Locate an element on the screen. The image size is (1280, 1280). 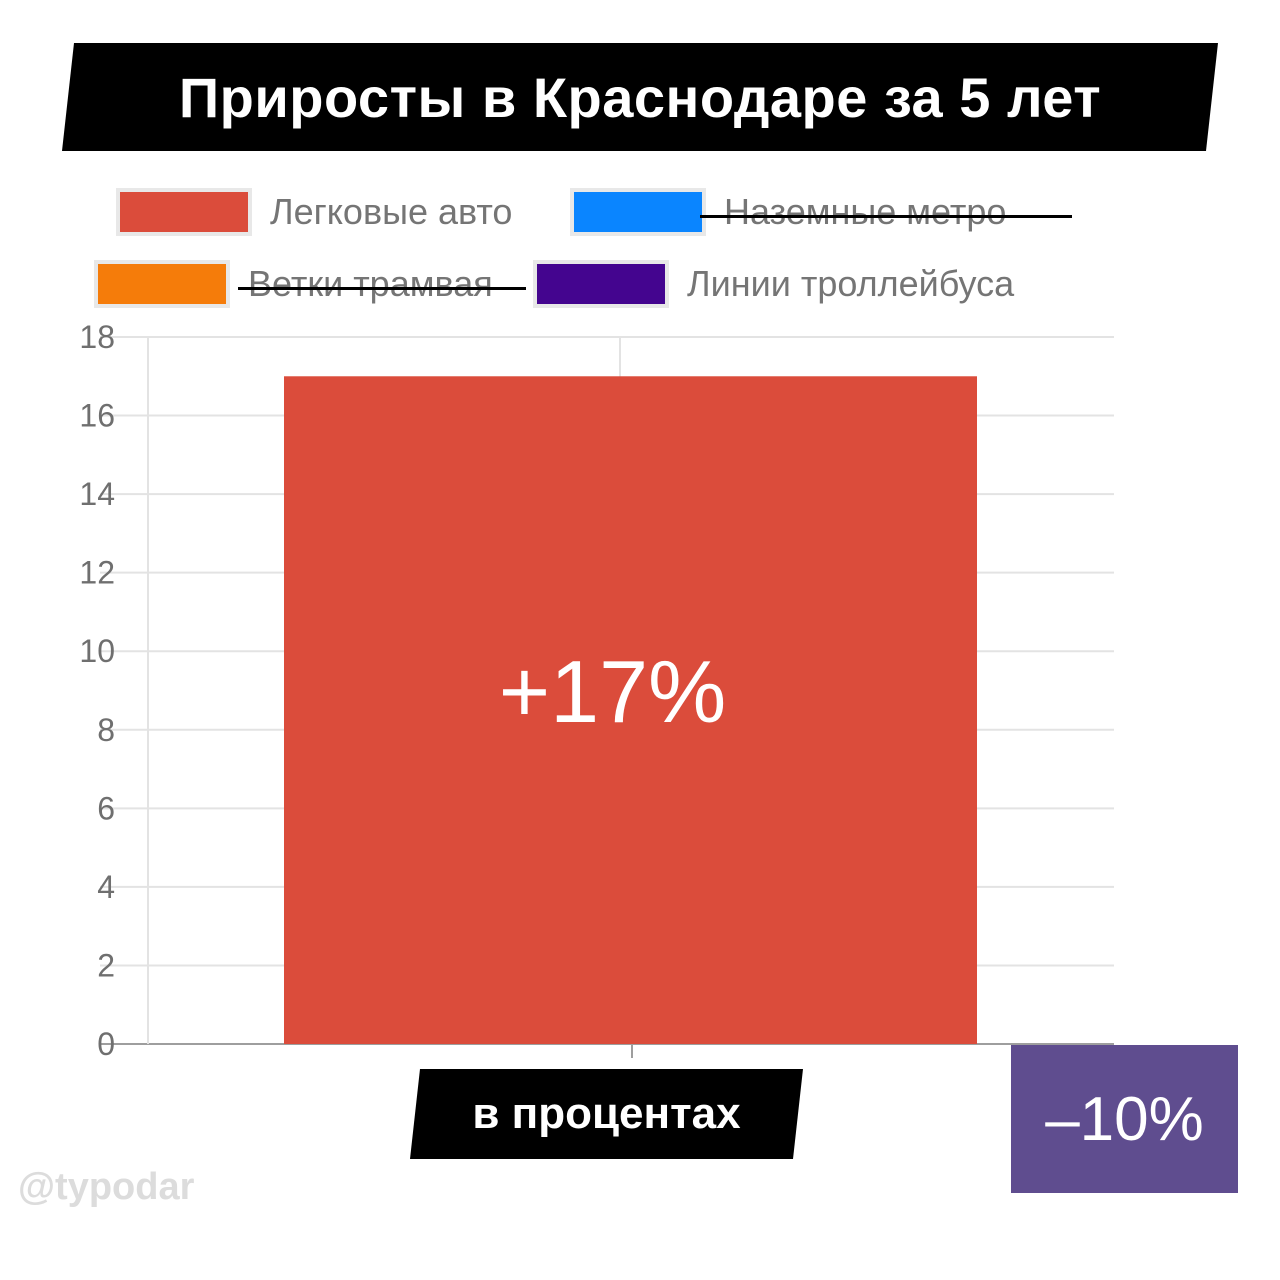
chart-title: Приросты в Краснодаре за 5 лет is located at coordinates (640, 97).